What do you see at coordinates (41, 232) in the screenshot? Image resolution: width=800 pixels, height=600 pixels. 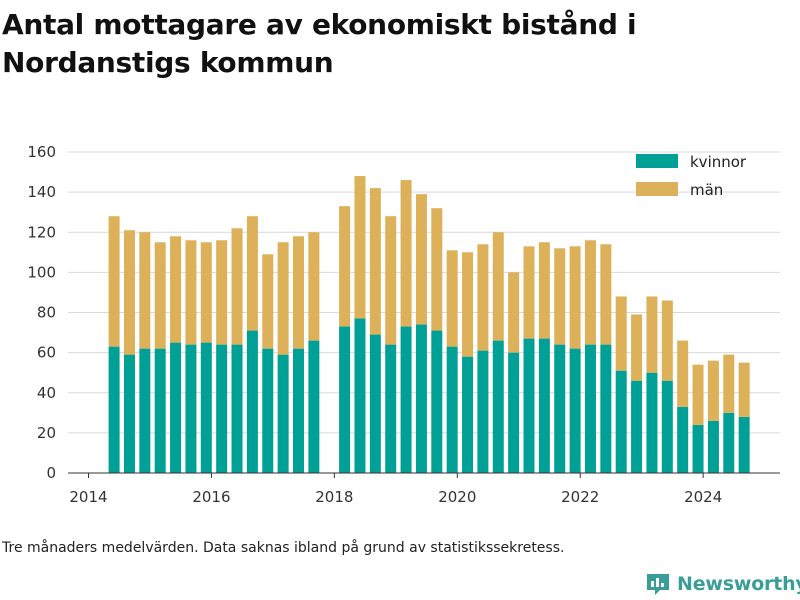 I see `y-tick-label: 120` at bounding box center [41, 232].